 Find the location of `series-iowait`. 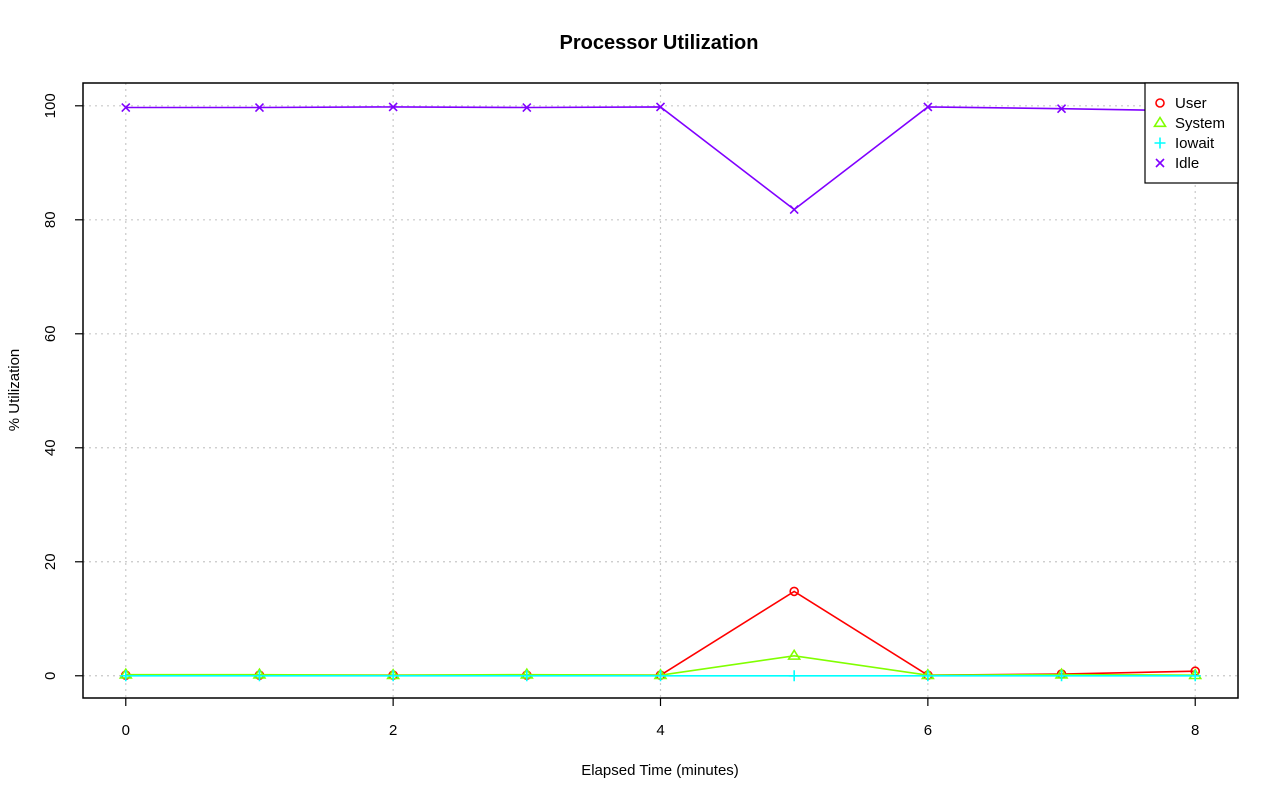

series-iowait is located at coordinates (660, 676).